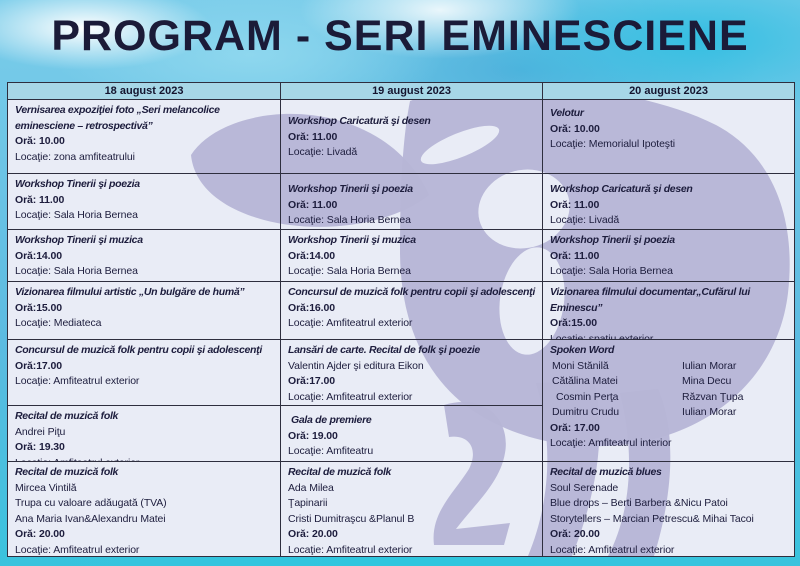  Describe the element at coordinates (713, 396) in the screenshot. I see `performer-right: Răzvan Ţupa` at that location.